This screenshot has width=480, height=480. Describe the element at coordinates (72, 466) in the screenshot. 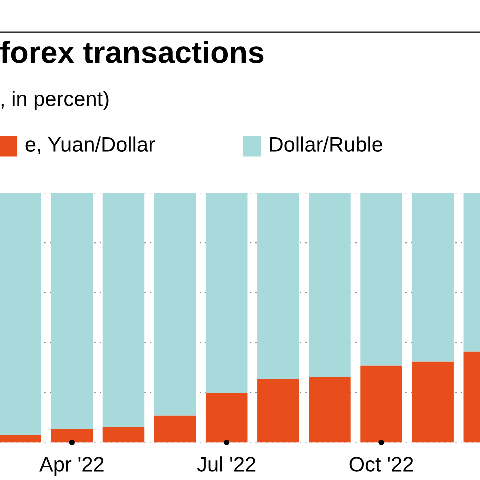

I see `x-tick-label: Apr '22` at that location.